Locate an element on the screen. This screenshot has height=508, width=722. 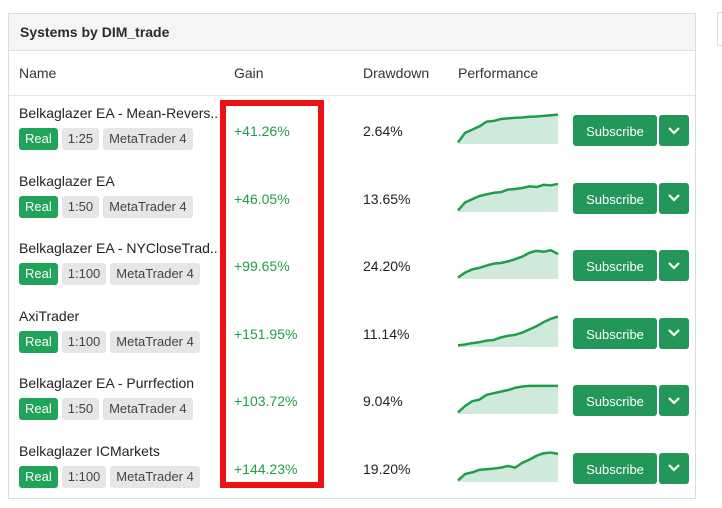
column-header-performance: Performance is located at coordinates (498, 73).